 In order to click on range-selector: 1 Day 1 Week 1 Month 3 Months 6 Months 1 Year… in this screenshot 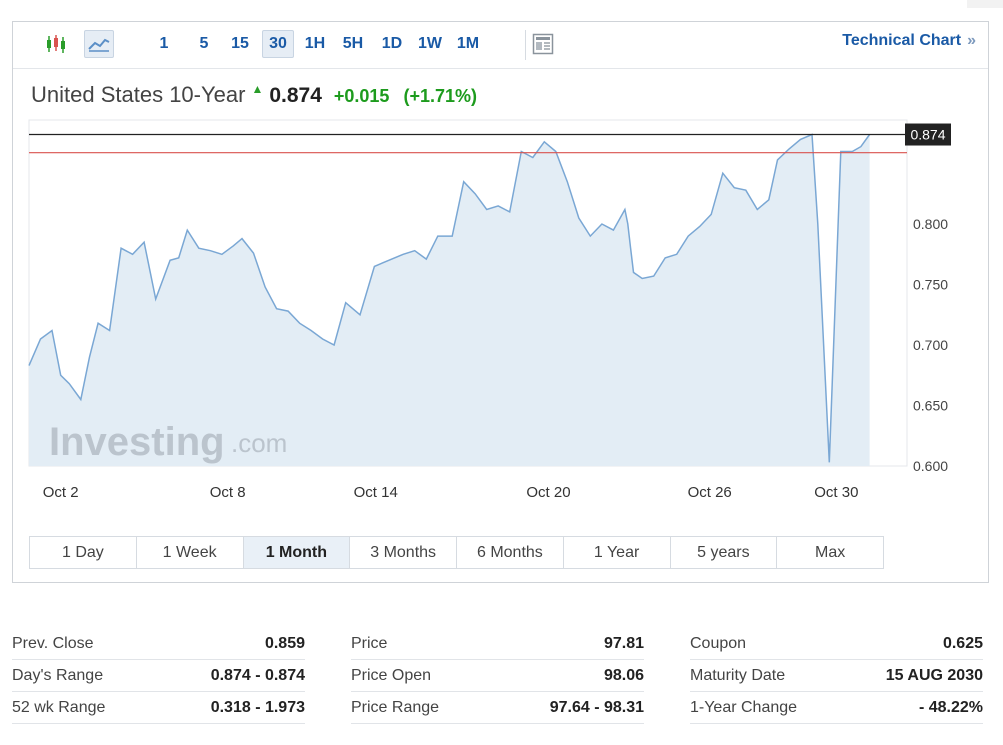, I will do `click(456, 552)`.